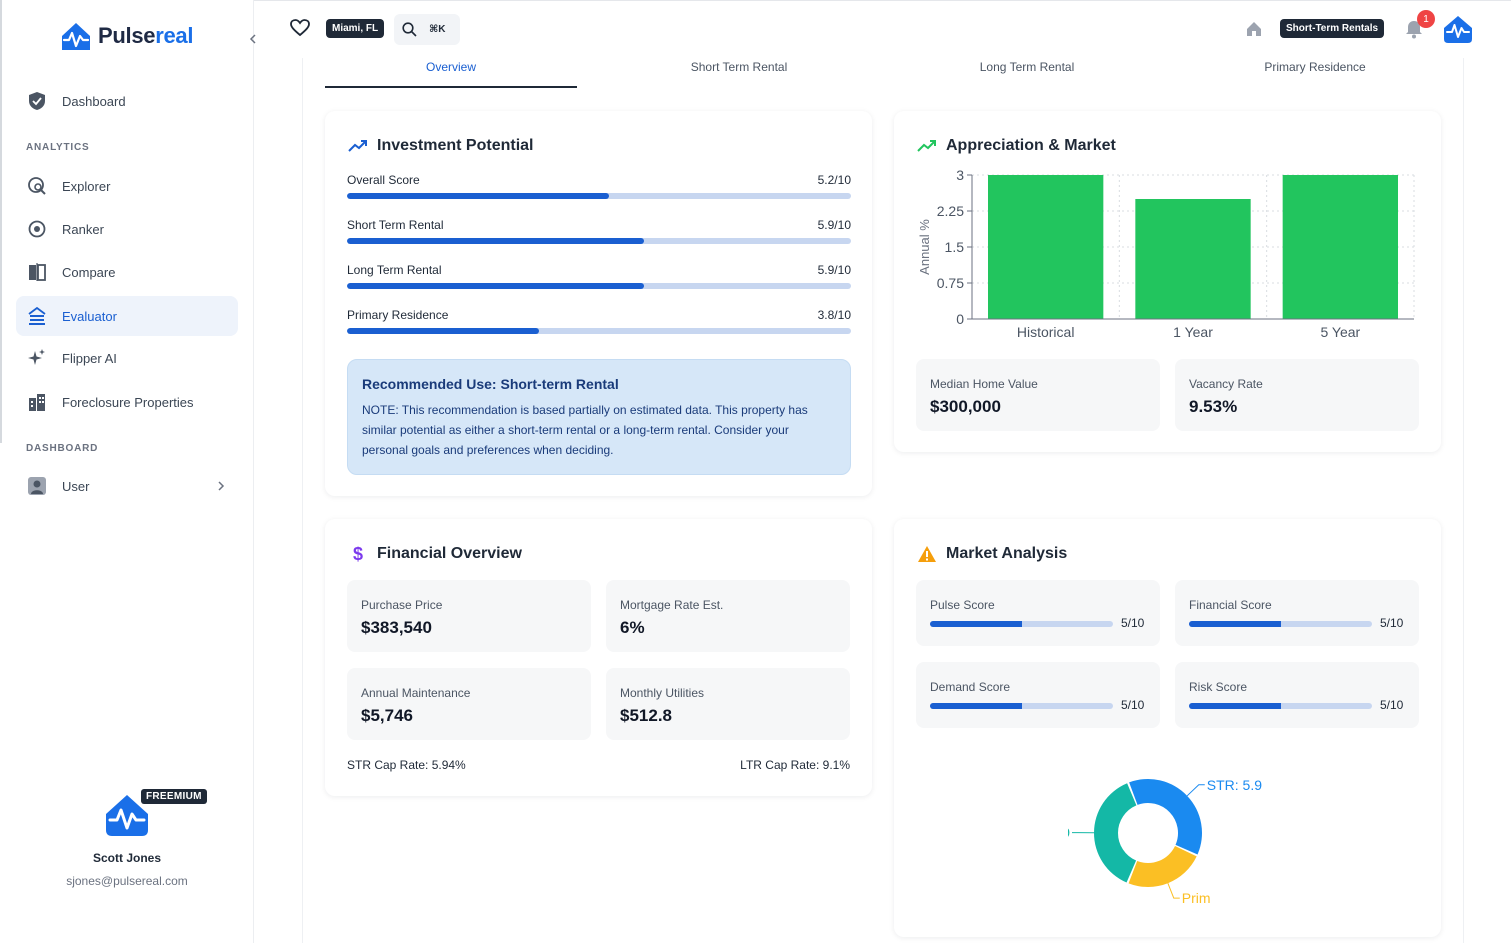 The image size is (1511, 943). What do you see at coordinates (94, 101) in the screenshot?
I see `sidebar-item-label: Dashboard` at bounding box center [94, 101].